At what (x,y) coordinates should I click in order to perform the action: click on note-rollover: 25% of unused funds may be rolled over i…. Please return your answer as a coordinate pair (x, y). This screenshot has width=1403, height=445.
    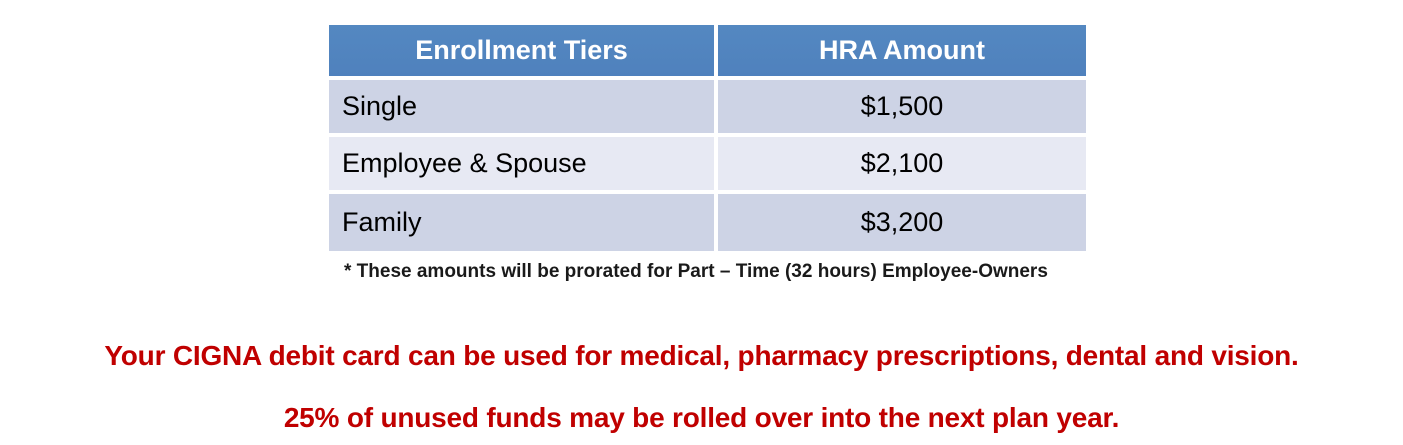
    Looking at the image, I should click on (701, 417).